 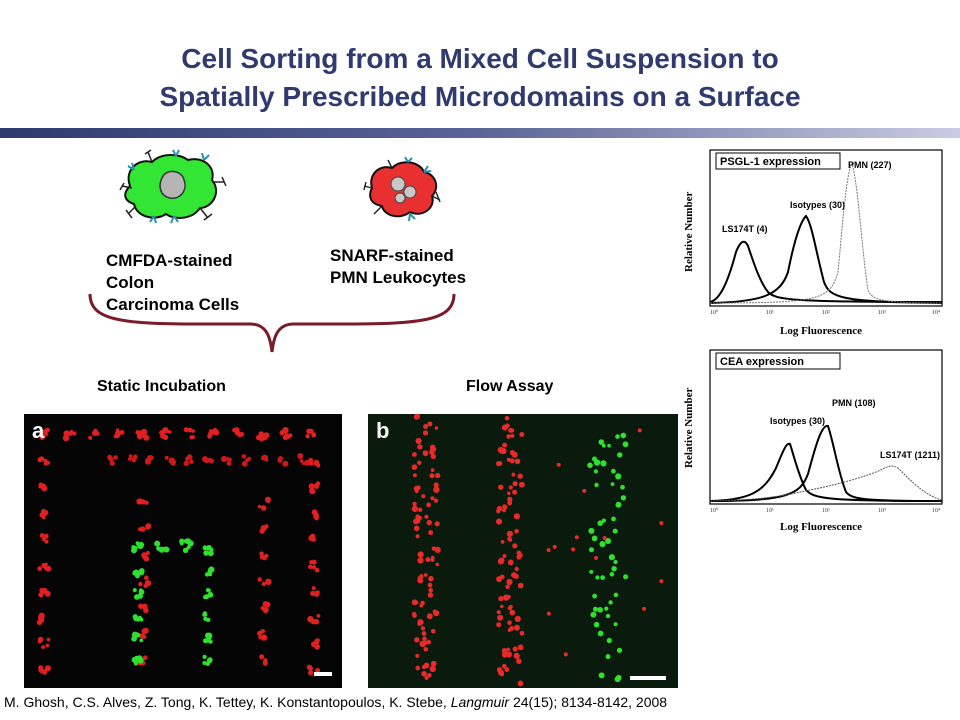 What do you see at coordinates (38, 430) in the screenshot?
I see `panel-a-tag: a` at bounding box center [38, 430].